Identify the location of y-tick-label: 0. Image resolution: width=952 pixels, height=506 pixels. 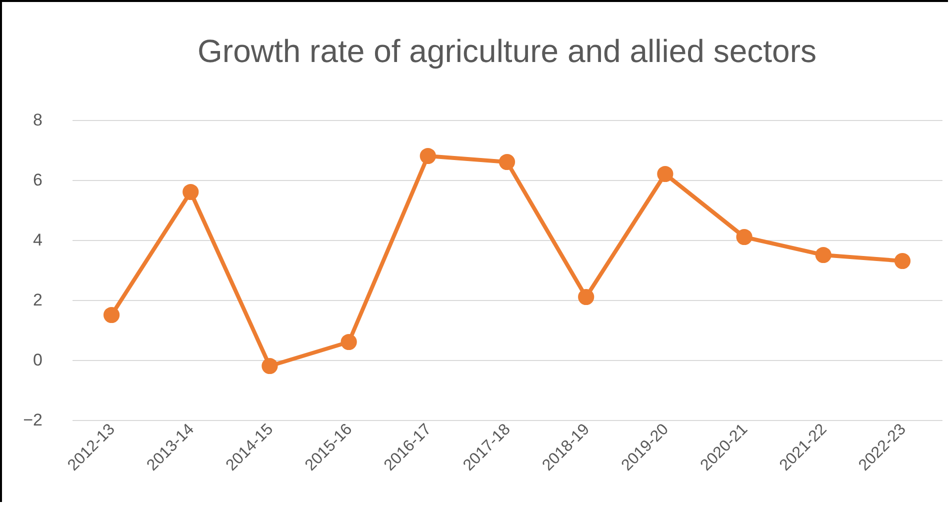
(37, 360).